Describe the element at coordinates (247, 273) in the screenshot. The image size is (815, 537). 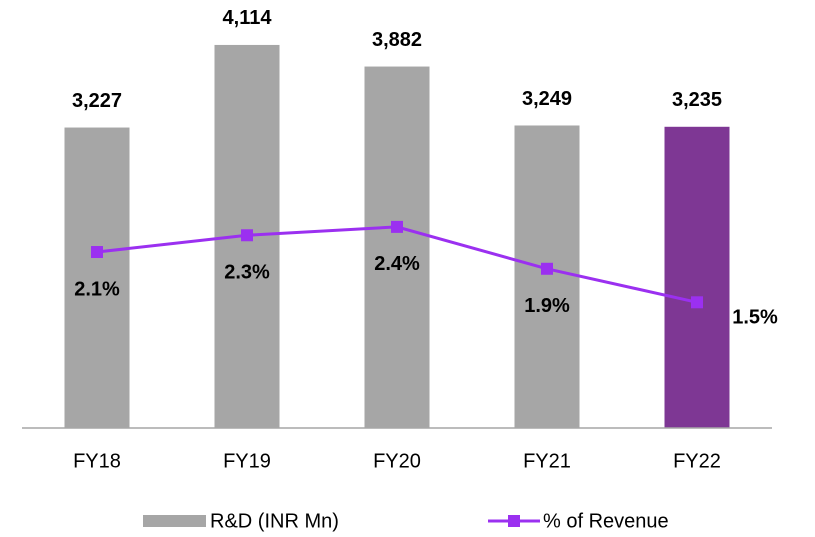
I see `data-label: 2.3%` at that location.